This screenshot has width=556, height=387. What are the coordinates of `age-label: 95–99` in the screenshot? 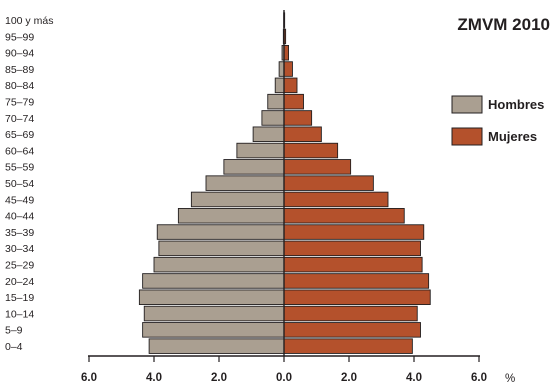 It's located at (19, 37).